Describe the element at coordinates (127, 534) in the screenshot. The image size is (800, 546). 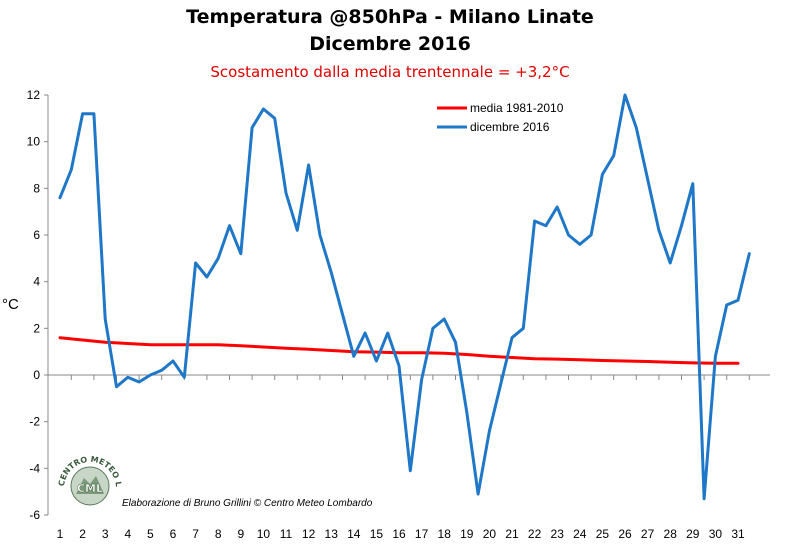
I see `x-tick-label: 4` at that location.